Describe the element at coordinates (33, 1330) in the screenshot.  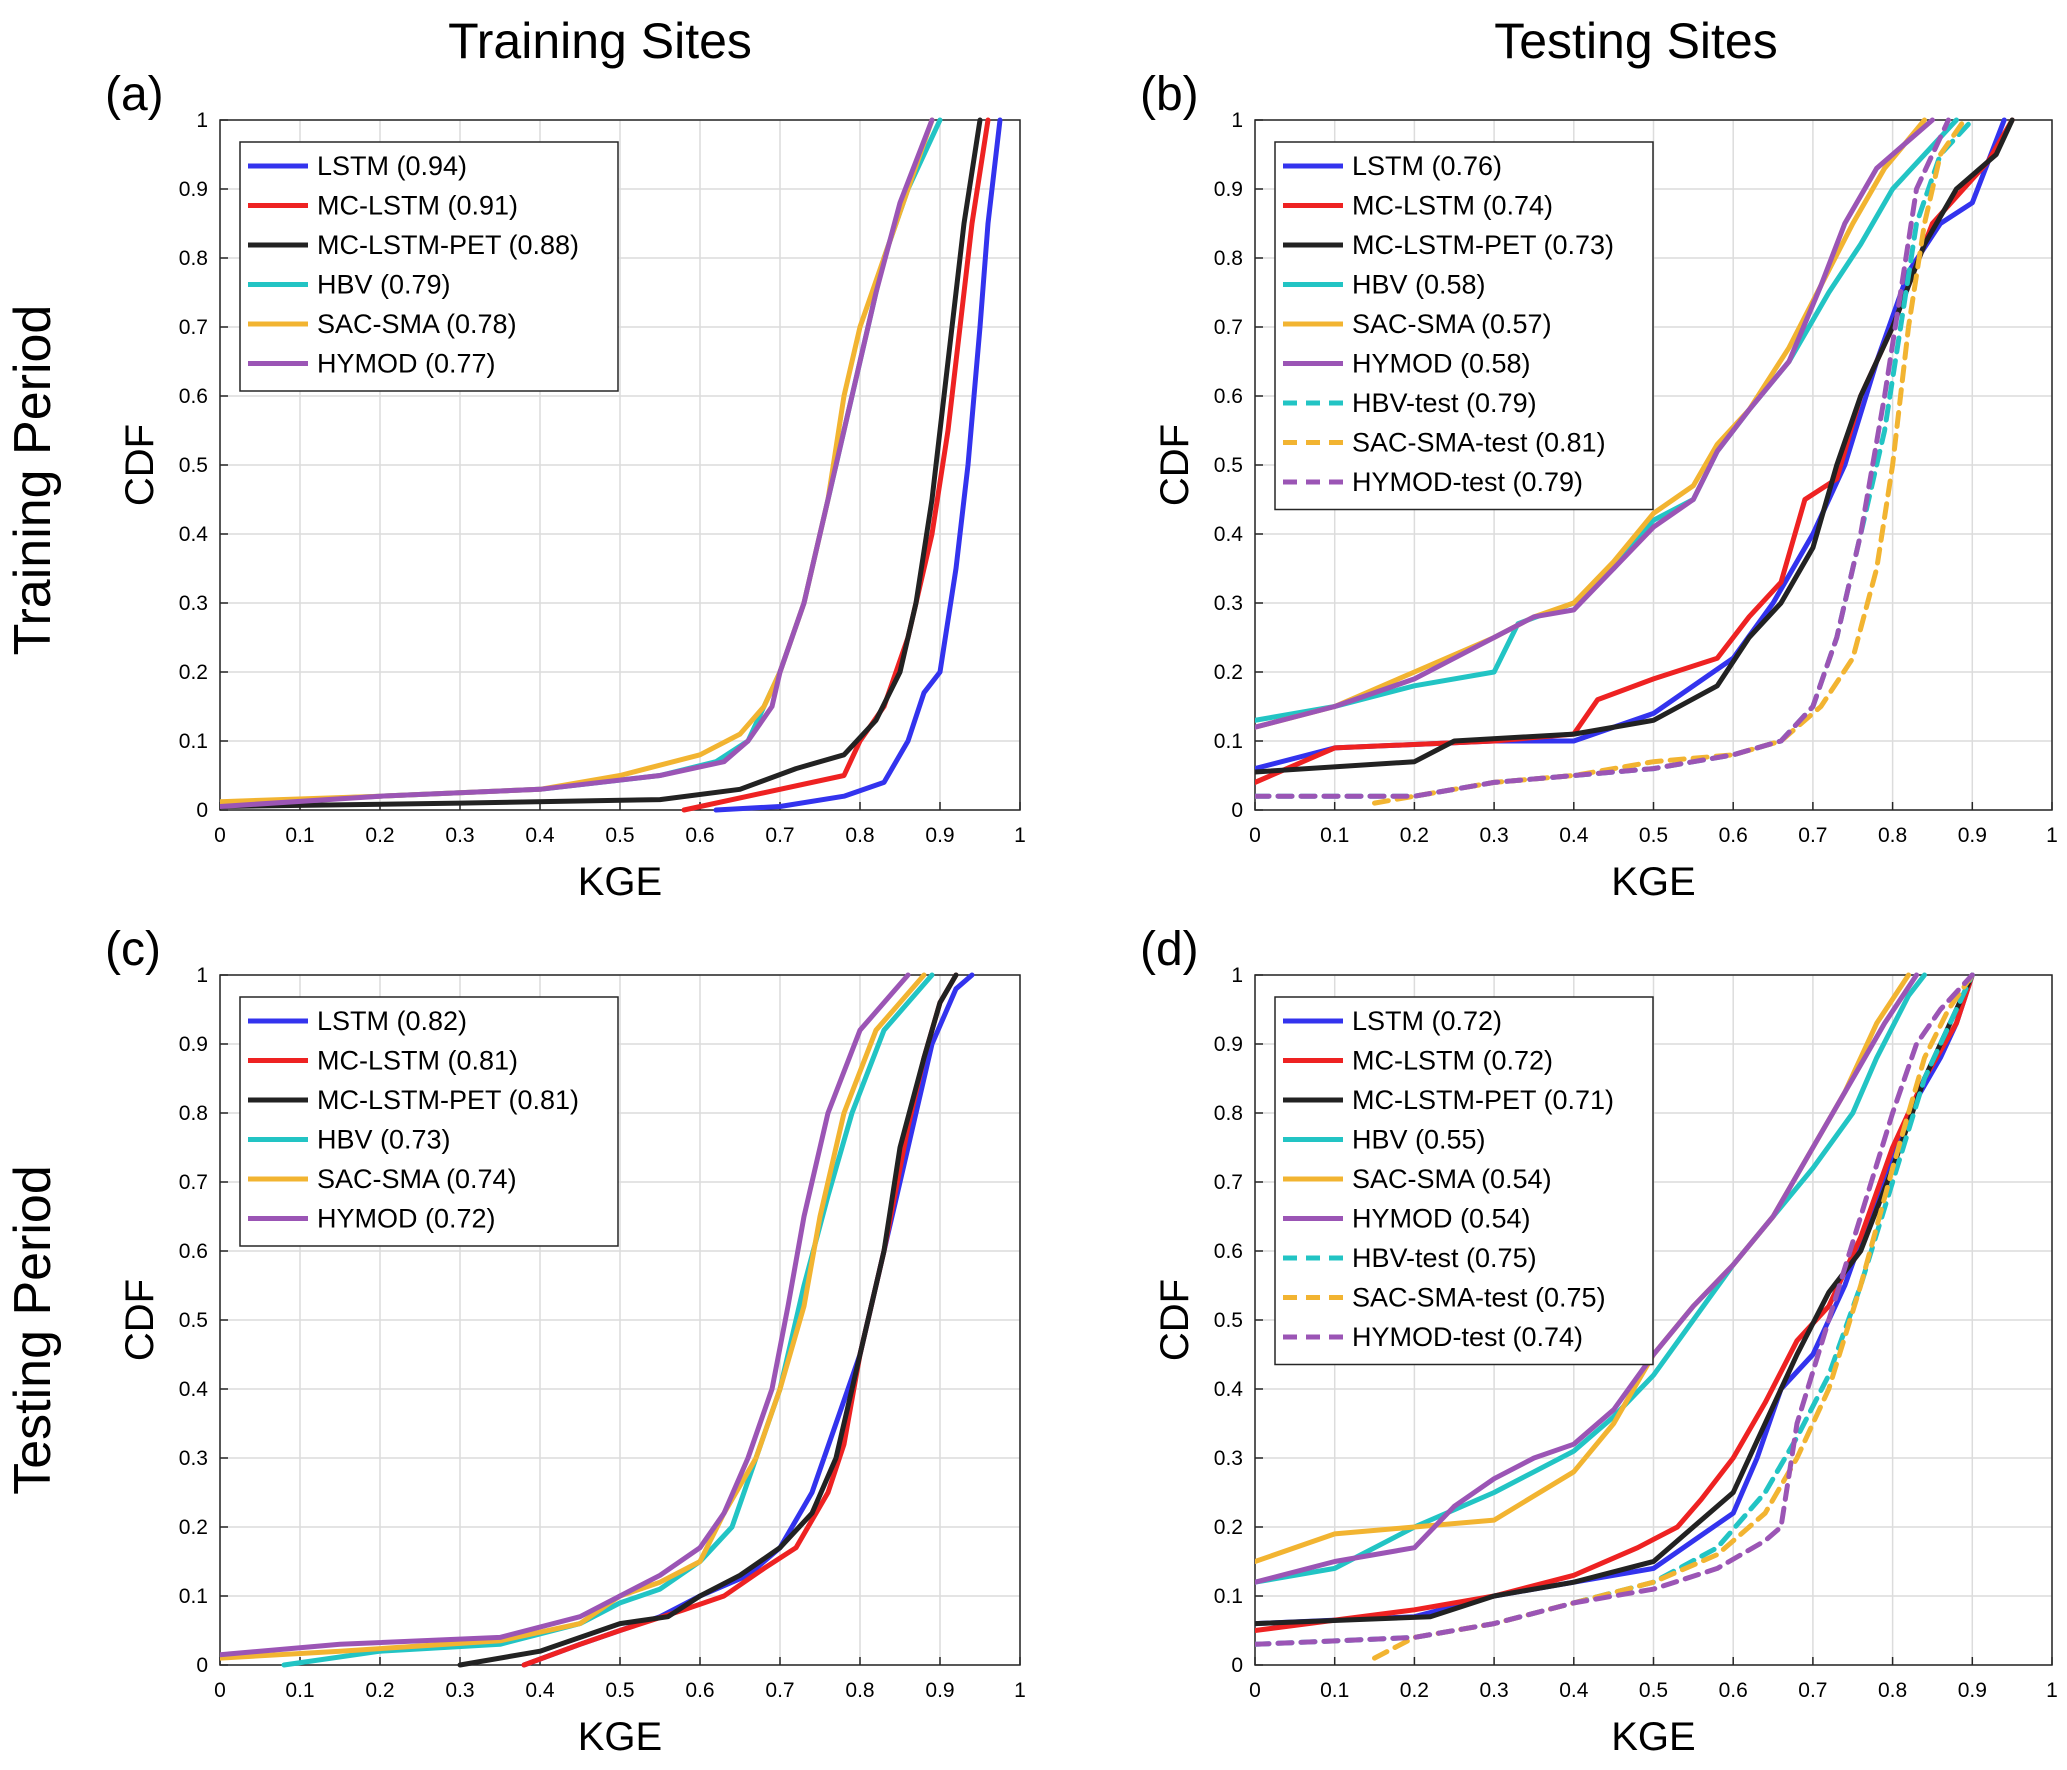
I see `row-title-testing-period: Testing Period` at that location.